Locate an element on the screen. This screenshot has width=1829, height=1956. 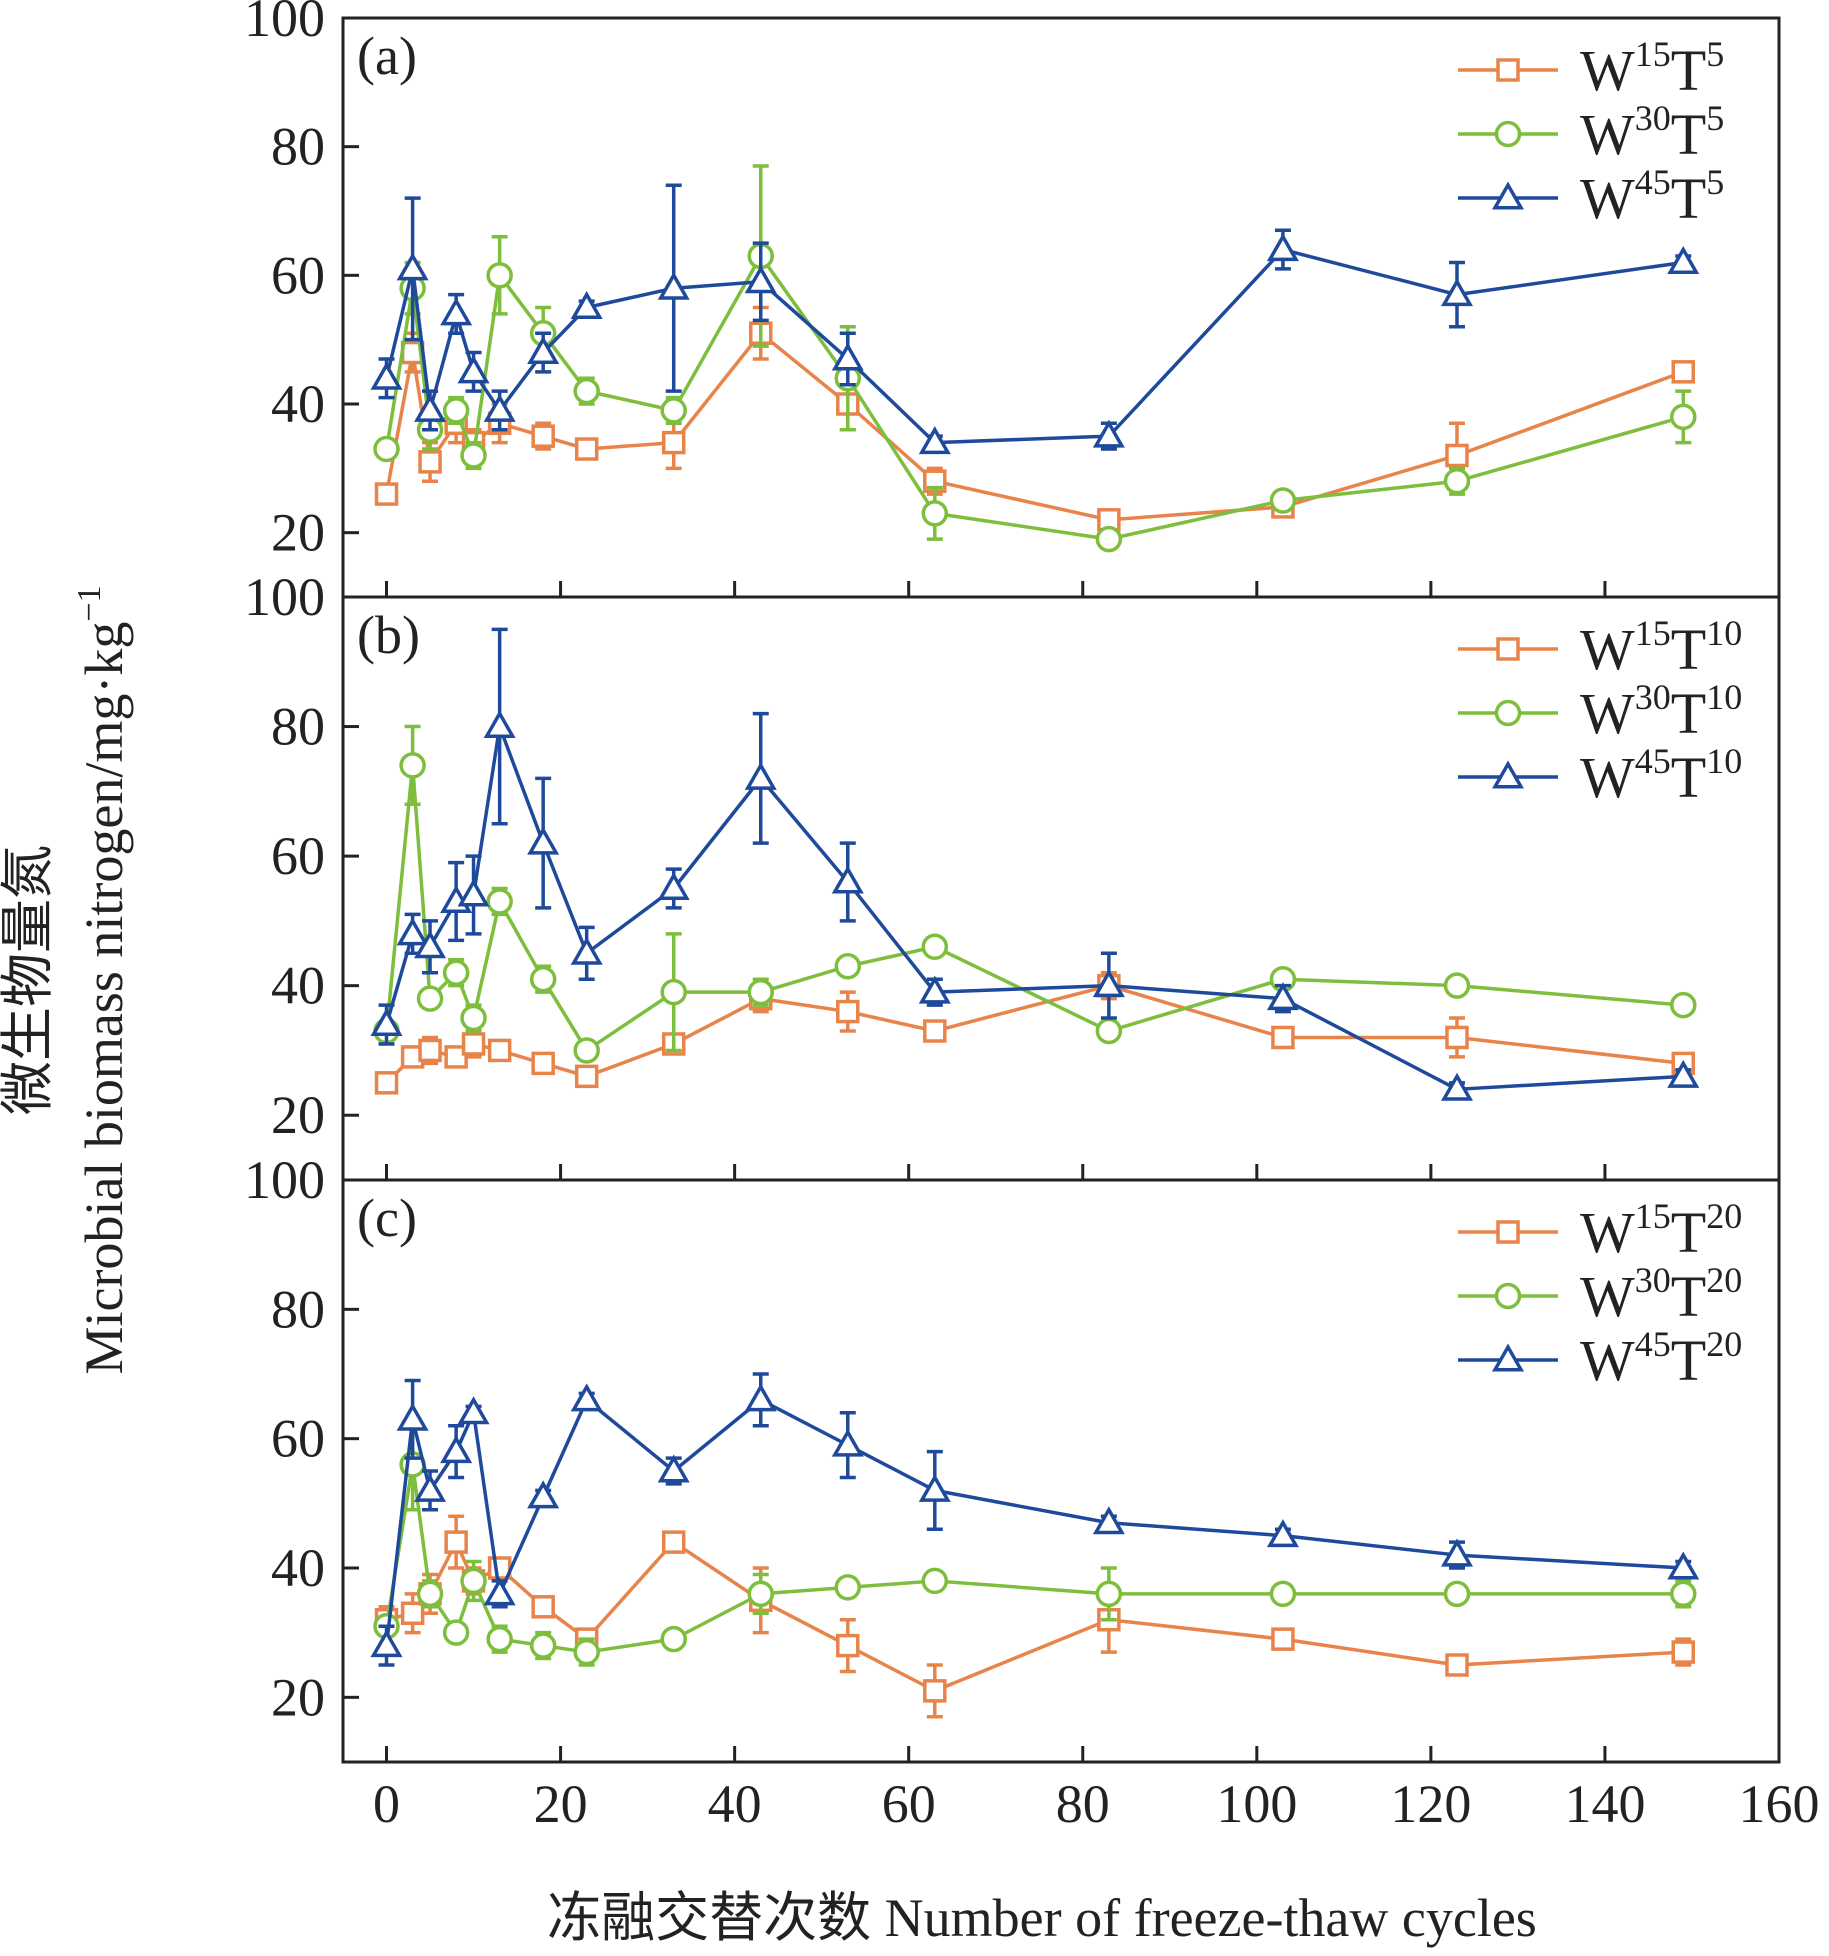
y-tick-label: 20 is located at coordinates (298, 533).